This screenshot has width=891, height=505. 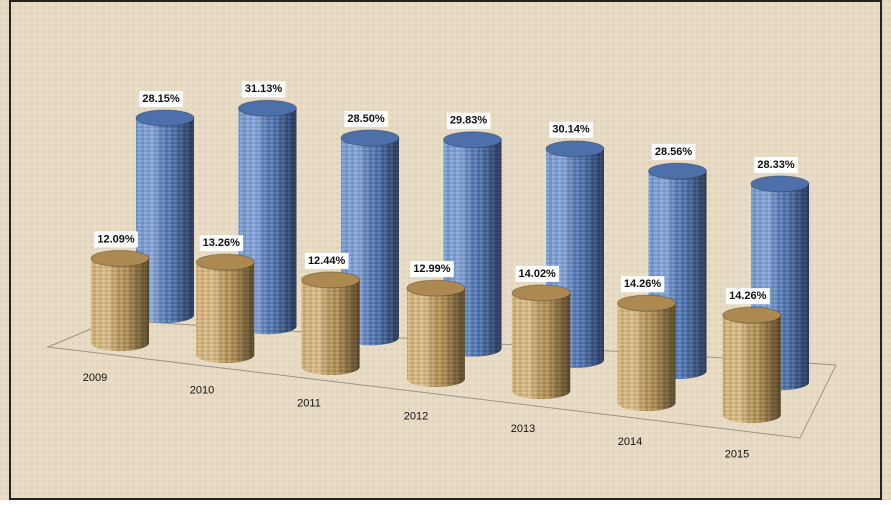 What do you see at coordinates (95, 378) in the screenshot?
I see `x-tick-label: 2009` at bounding box center [95, 378].